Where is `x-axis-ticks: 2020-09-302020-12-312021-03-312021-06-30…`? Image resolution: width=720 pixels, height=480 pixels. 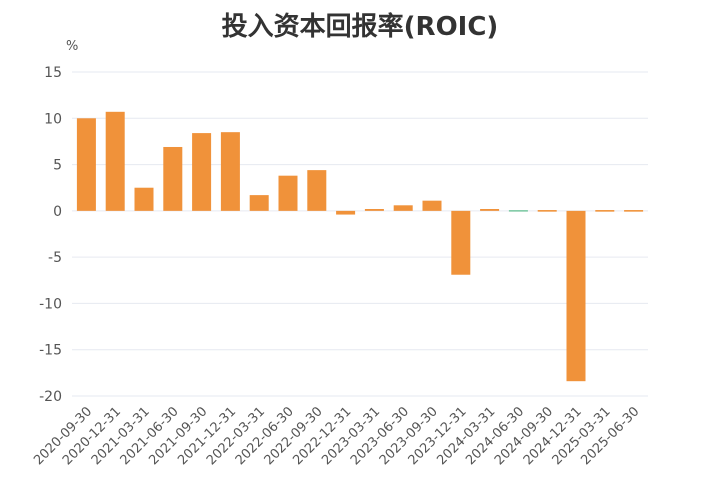
x-axis-ticks: 2020-09-302020-12-312021-03-312021-06-30… is located at coordinates (336, 436).